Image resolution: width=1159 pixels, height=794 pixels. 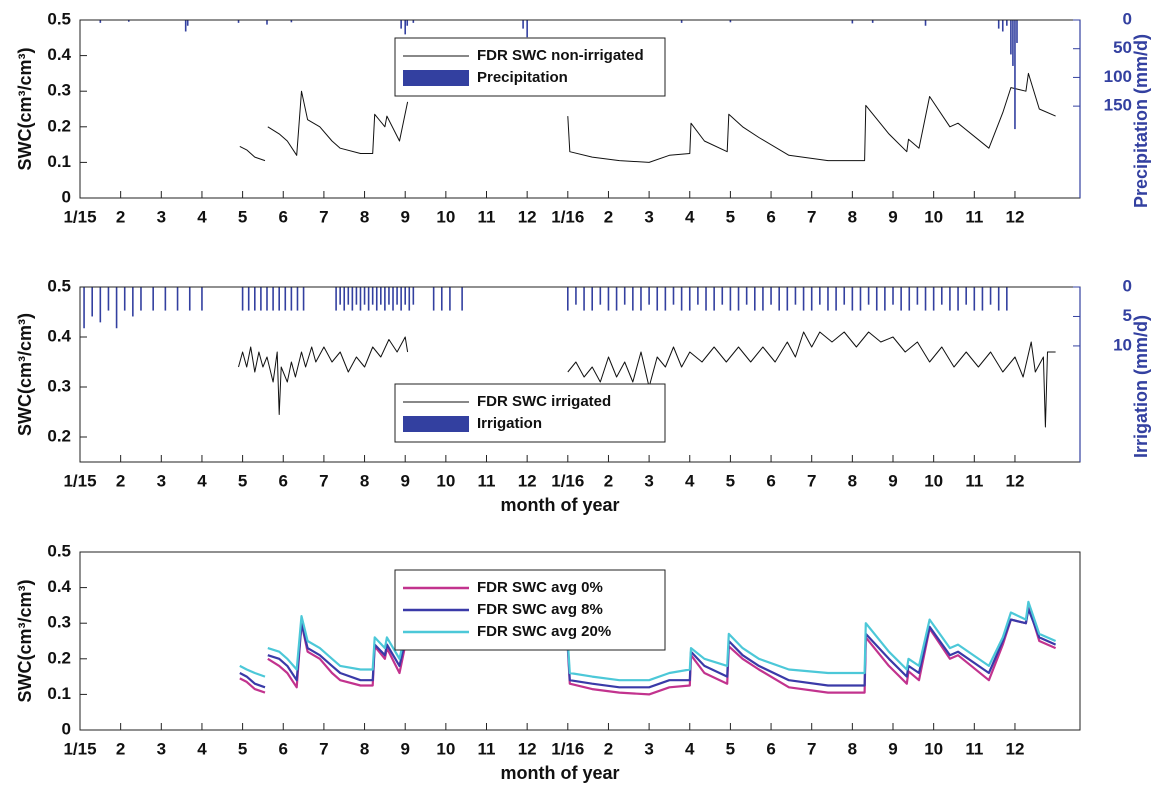 What do you see at coordinates (436, 424) in the screenshot?
I see `legend-swatch` at bounding box center [436, 424].